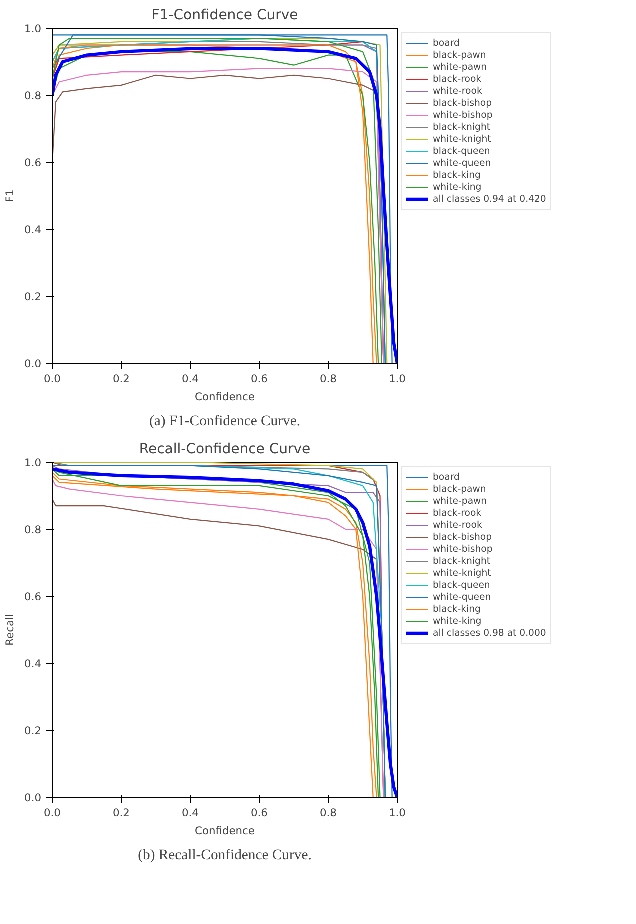 The image size is (636, 924). Describe the element at coordinates (225, 16) in the screenshot. I see `chart-title: F1-Confidence Curve` at that location.